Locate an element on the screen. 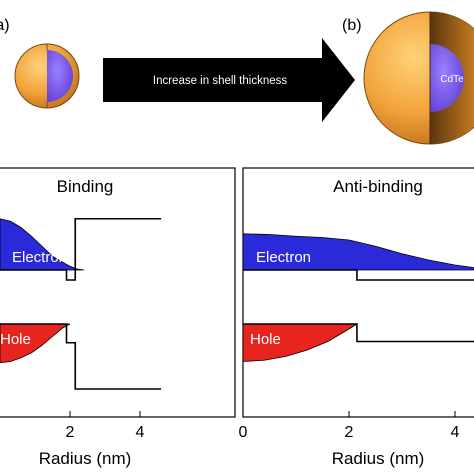 This screenshot has width=474, height=474. anti-binding-x-axis-ticks: 0 2 4 is located at coordinates (349, 426).